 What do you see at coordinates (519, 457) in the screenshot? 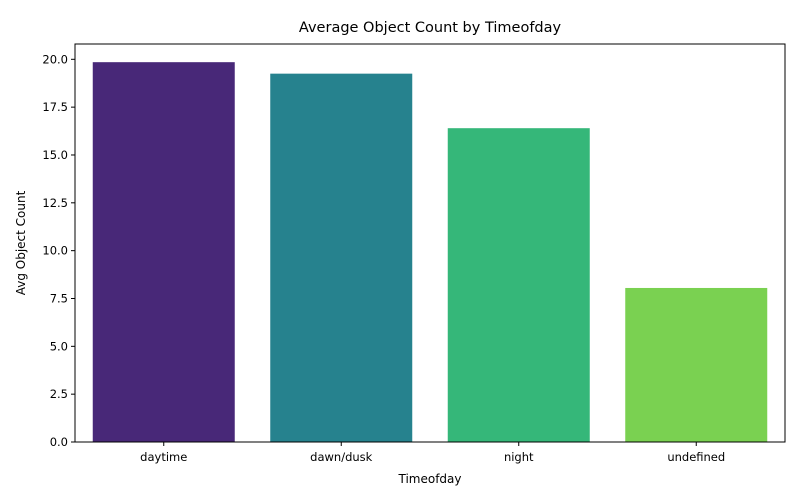
I see `x-tick-label: night` at bounding box center [519, 457].